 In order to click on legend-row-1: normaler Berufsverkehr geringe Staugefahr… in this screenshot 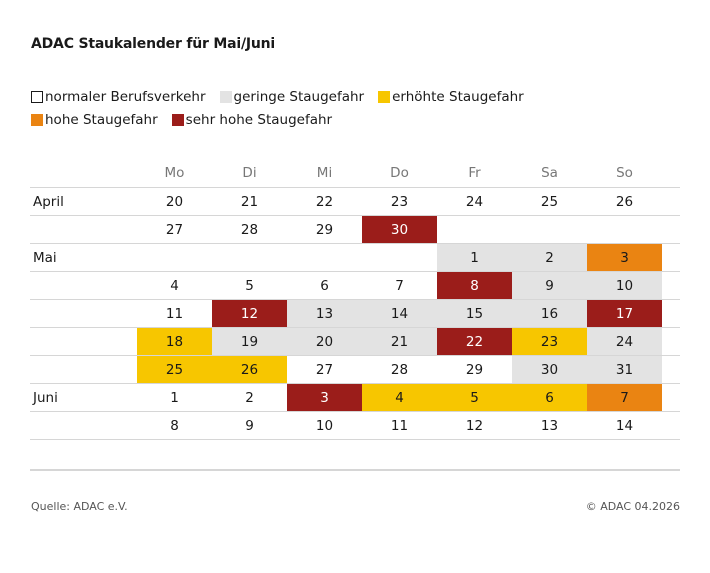, I will do `click(284, 97)`.